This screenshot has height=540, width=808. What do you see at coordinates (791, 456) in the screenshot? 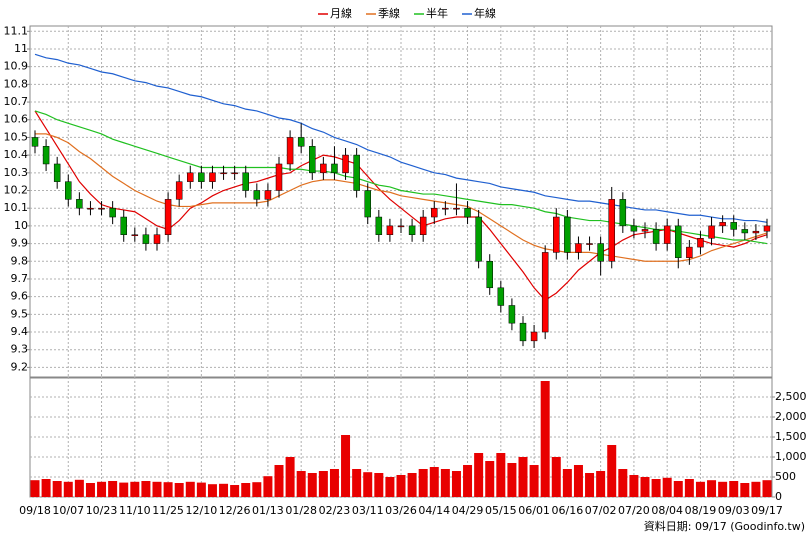
I see `y-tick-label: 1,000` at bounding box center [791, 456].